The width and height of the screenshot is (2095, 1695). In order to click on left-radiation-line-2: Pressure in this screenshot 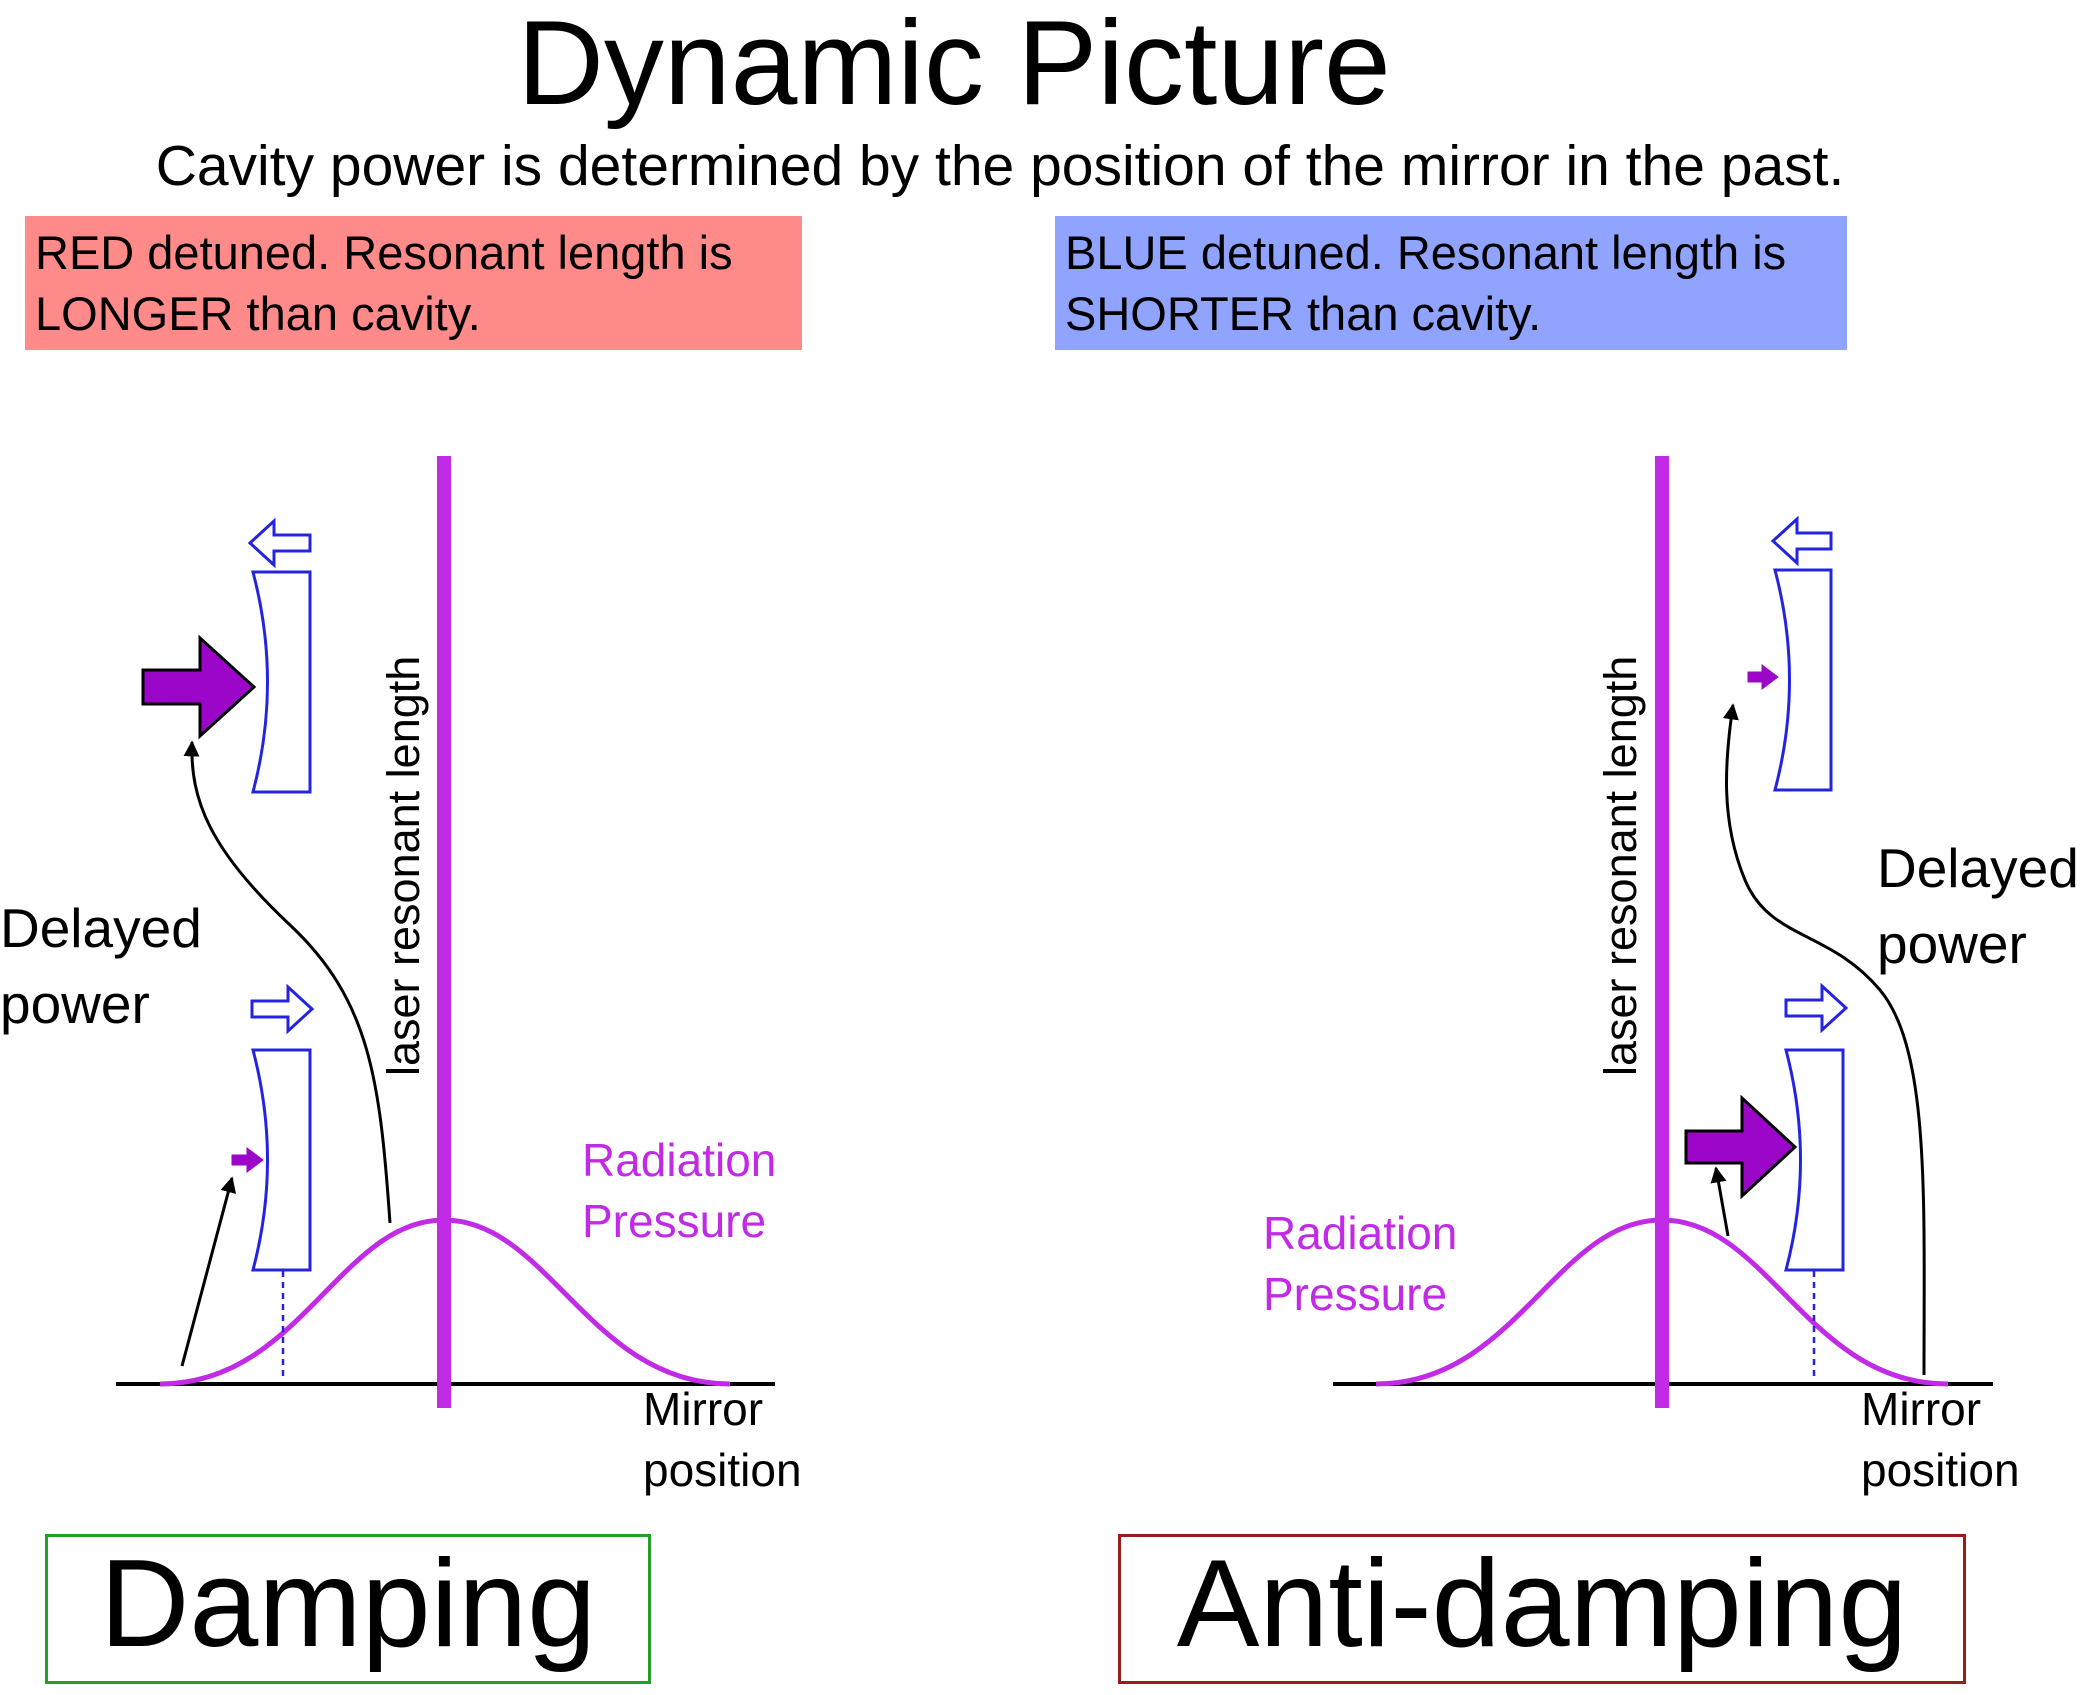, I will do `click(674, 1221)`.